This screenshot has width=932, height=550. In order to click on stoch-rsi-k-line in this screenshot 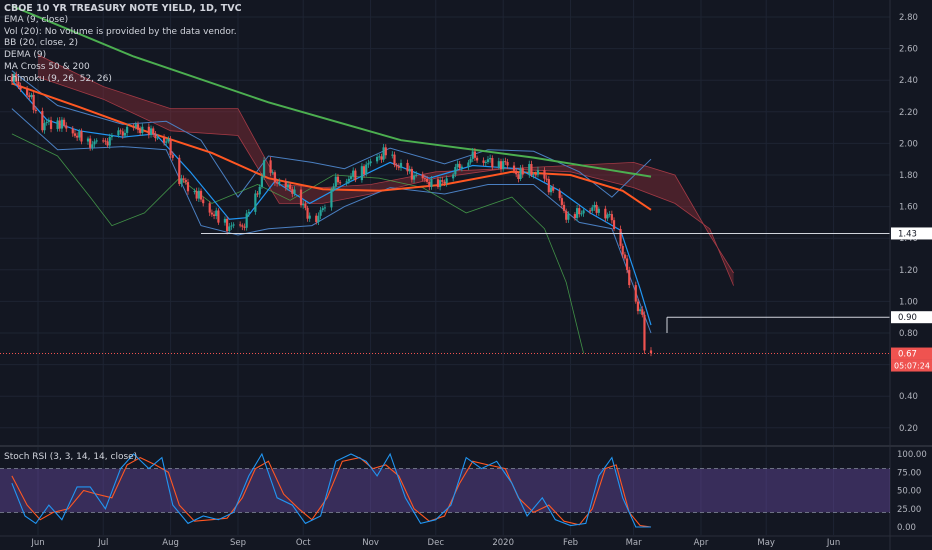, I will do `click(331, 490)`.